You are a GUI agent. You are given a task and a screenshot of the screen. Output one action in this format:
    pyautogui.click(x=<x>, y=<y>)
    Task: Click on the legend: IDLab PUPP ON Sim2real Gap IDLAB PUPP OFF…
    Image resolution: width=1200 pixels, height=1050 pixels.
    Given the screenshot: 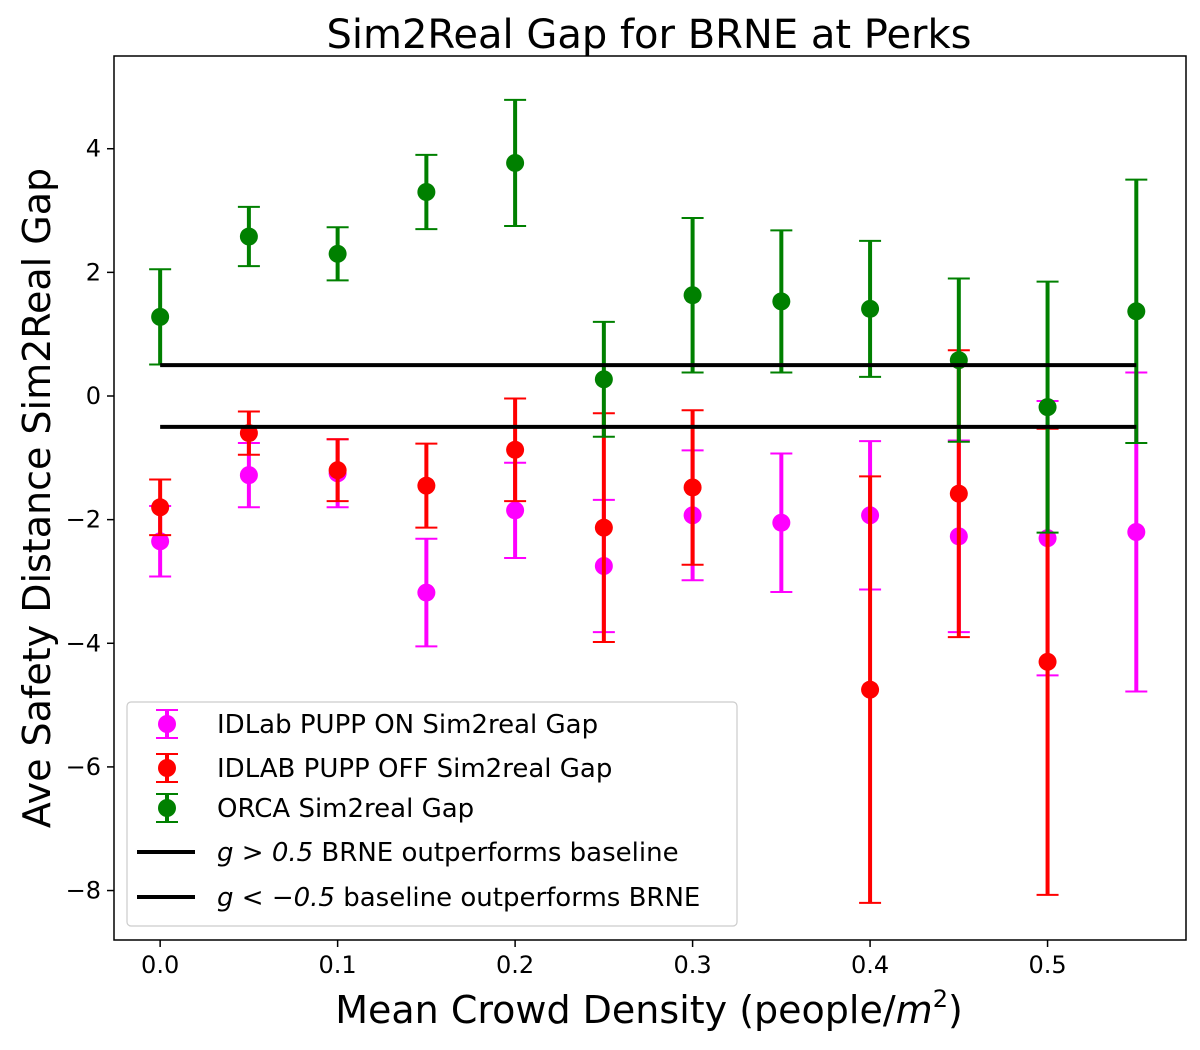 What is the action you would take?
    pyautogui.click(x=432, y=814)
    